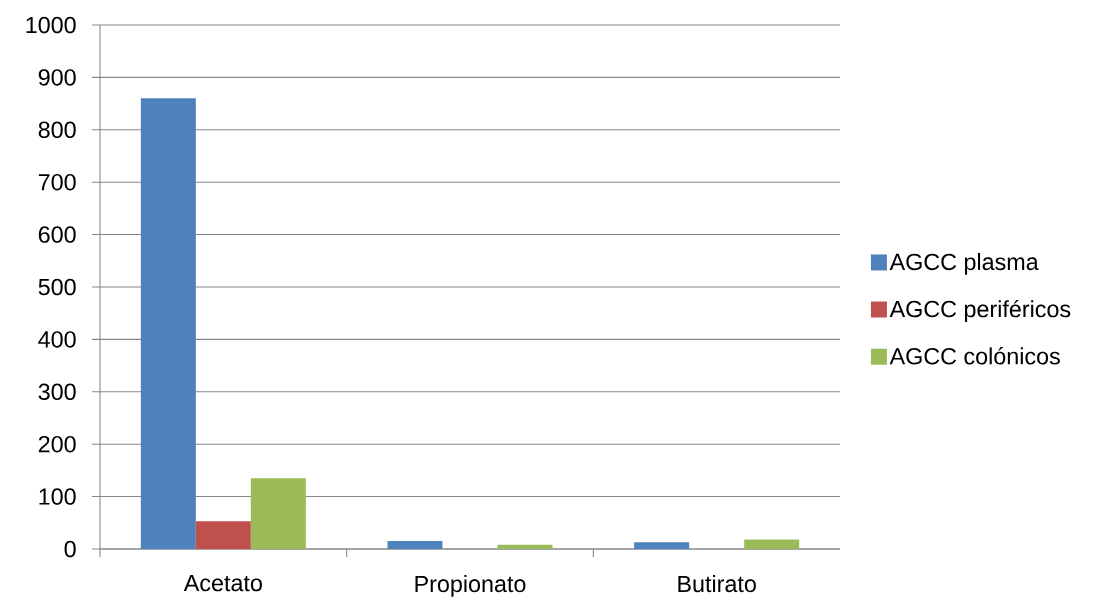 This screenshot has width=1118, height=605. What do you see at coordinates (974, 356) in the screenshot?
I see `legend-label: AGCC colónicos` at bounding box center [974, 356].